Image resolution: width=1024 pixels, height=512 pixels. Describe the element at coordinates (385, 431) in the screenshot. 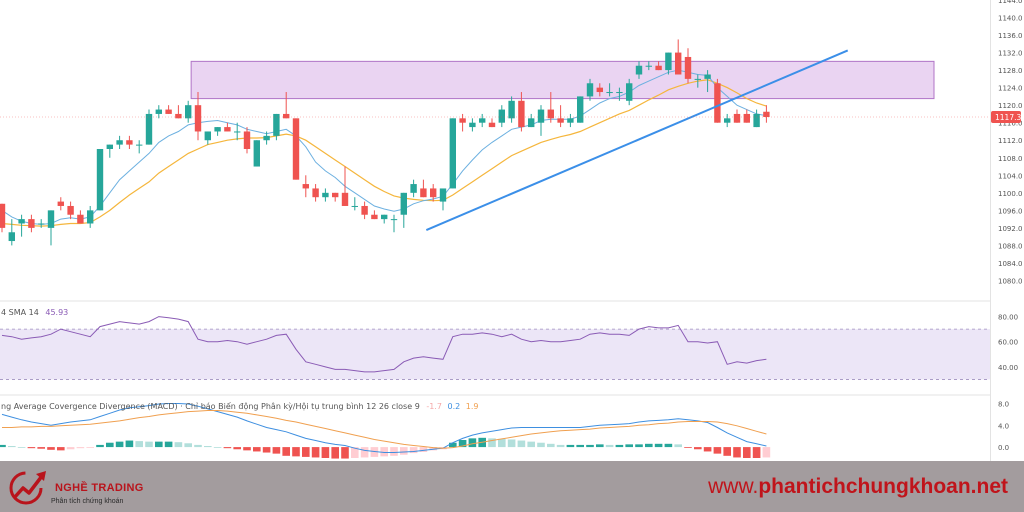

I see `macd-panel` at that location.